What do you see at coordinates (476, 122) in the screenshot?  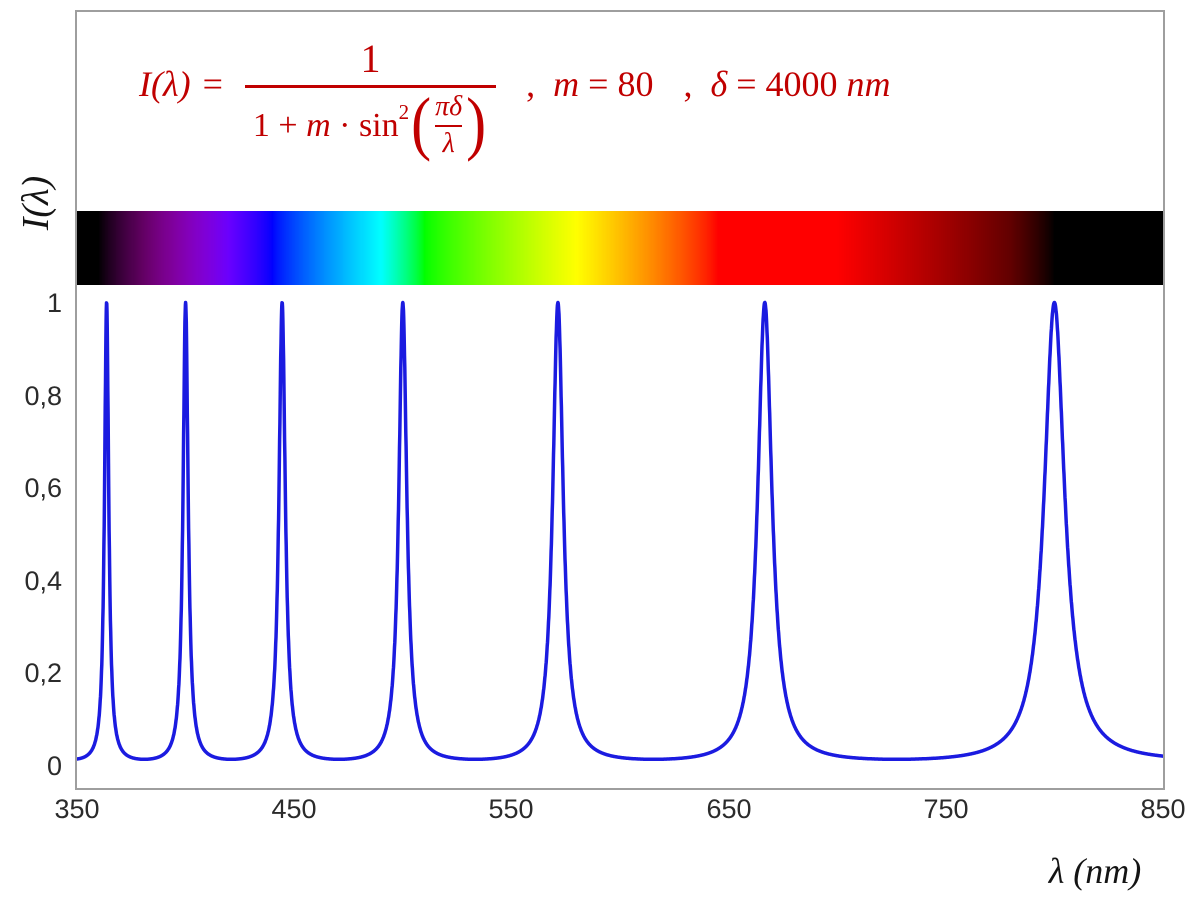 I see `big-paren-close: )` at bounding box center [476, 122].